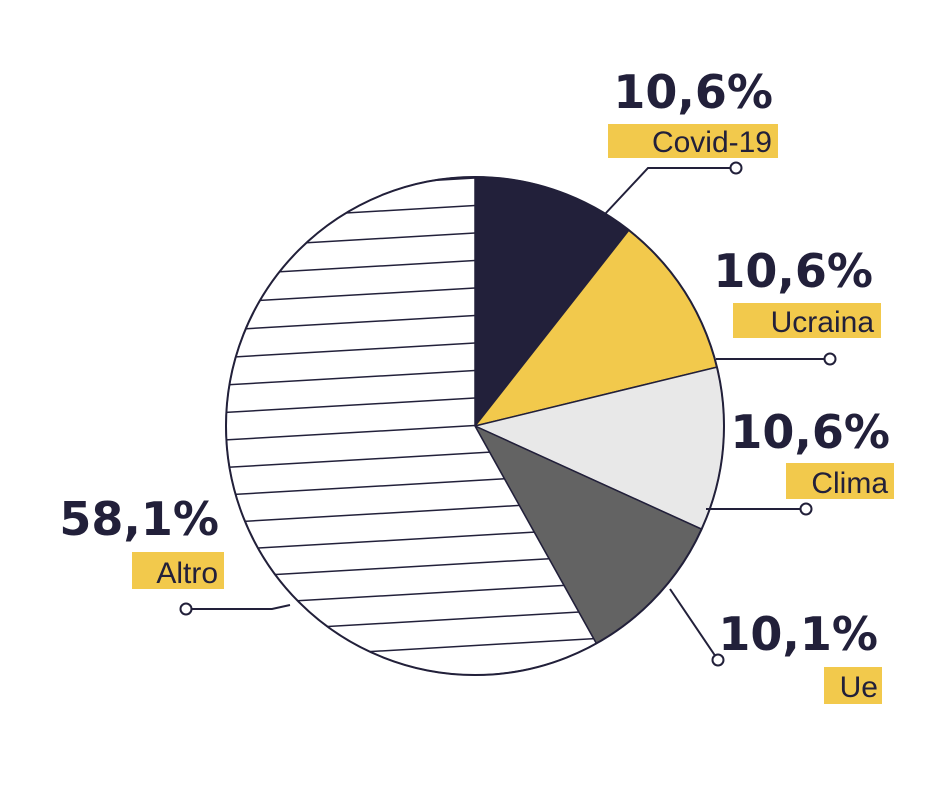  Describe the element at coordinates (238, 607) in the screenshot. I see `leader-line-altro` at that location.